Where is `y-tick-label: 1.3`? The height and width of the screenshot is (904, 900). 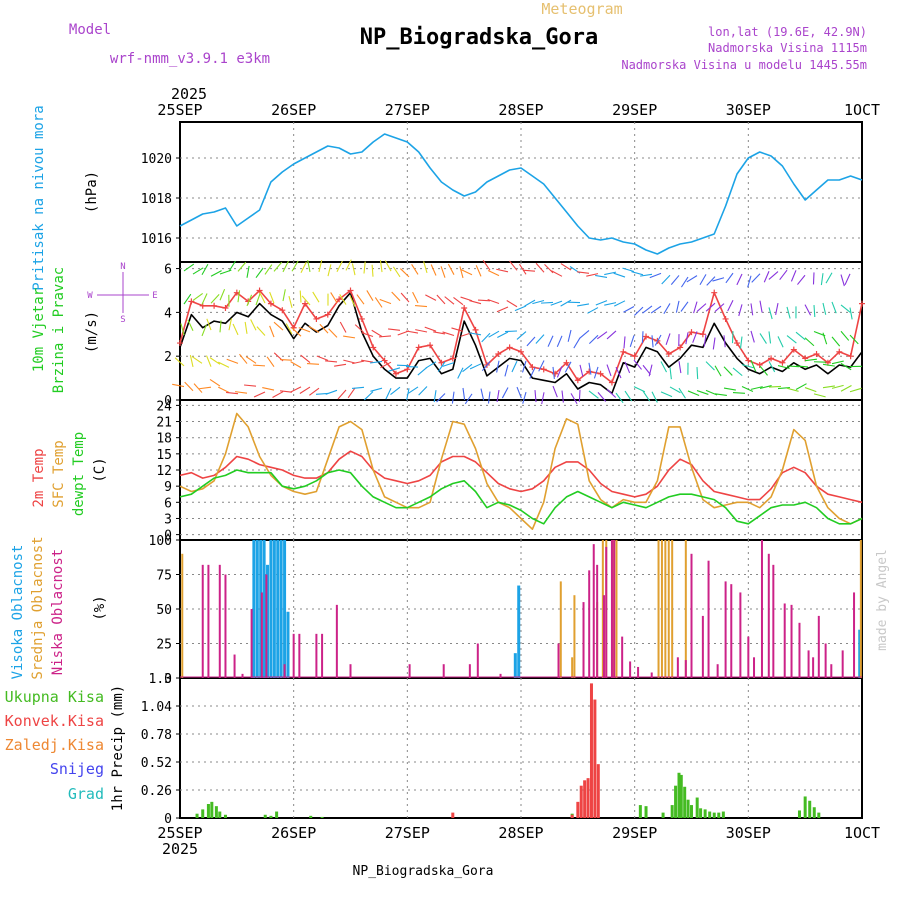
y-tick-label: 1.3 is located at coordinates (160, 679).